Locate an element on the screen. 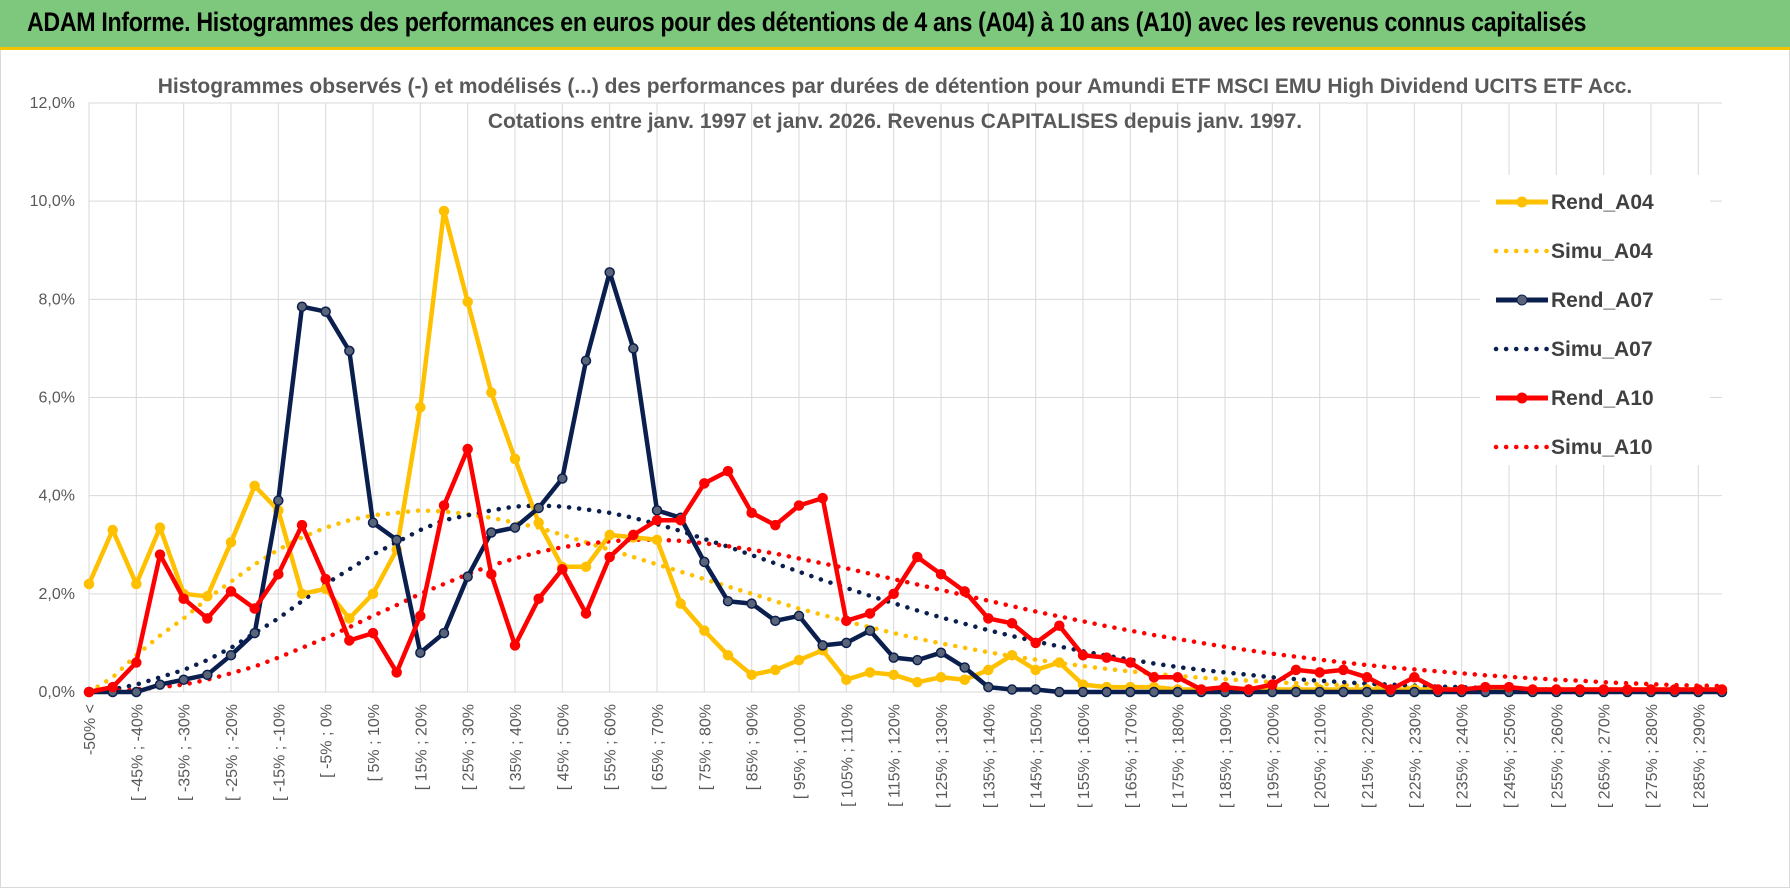  x-tick-label: [ 85% ; 90% is located at coordinates (753, 747).